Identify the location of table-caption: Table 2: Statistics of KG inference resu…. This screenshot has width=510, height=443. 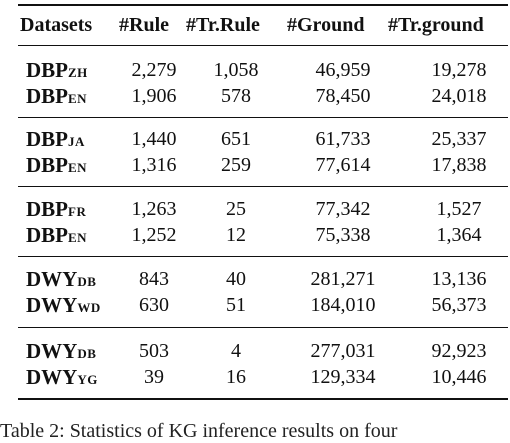
(199, 431).